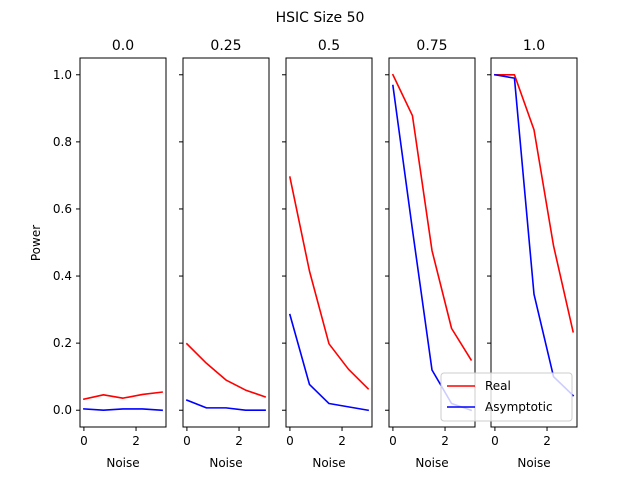 The image size is (640, 480). I want to click on subplot-2: 0.5 0 2 Noise, so click(327, 254).